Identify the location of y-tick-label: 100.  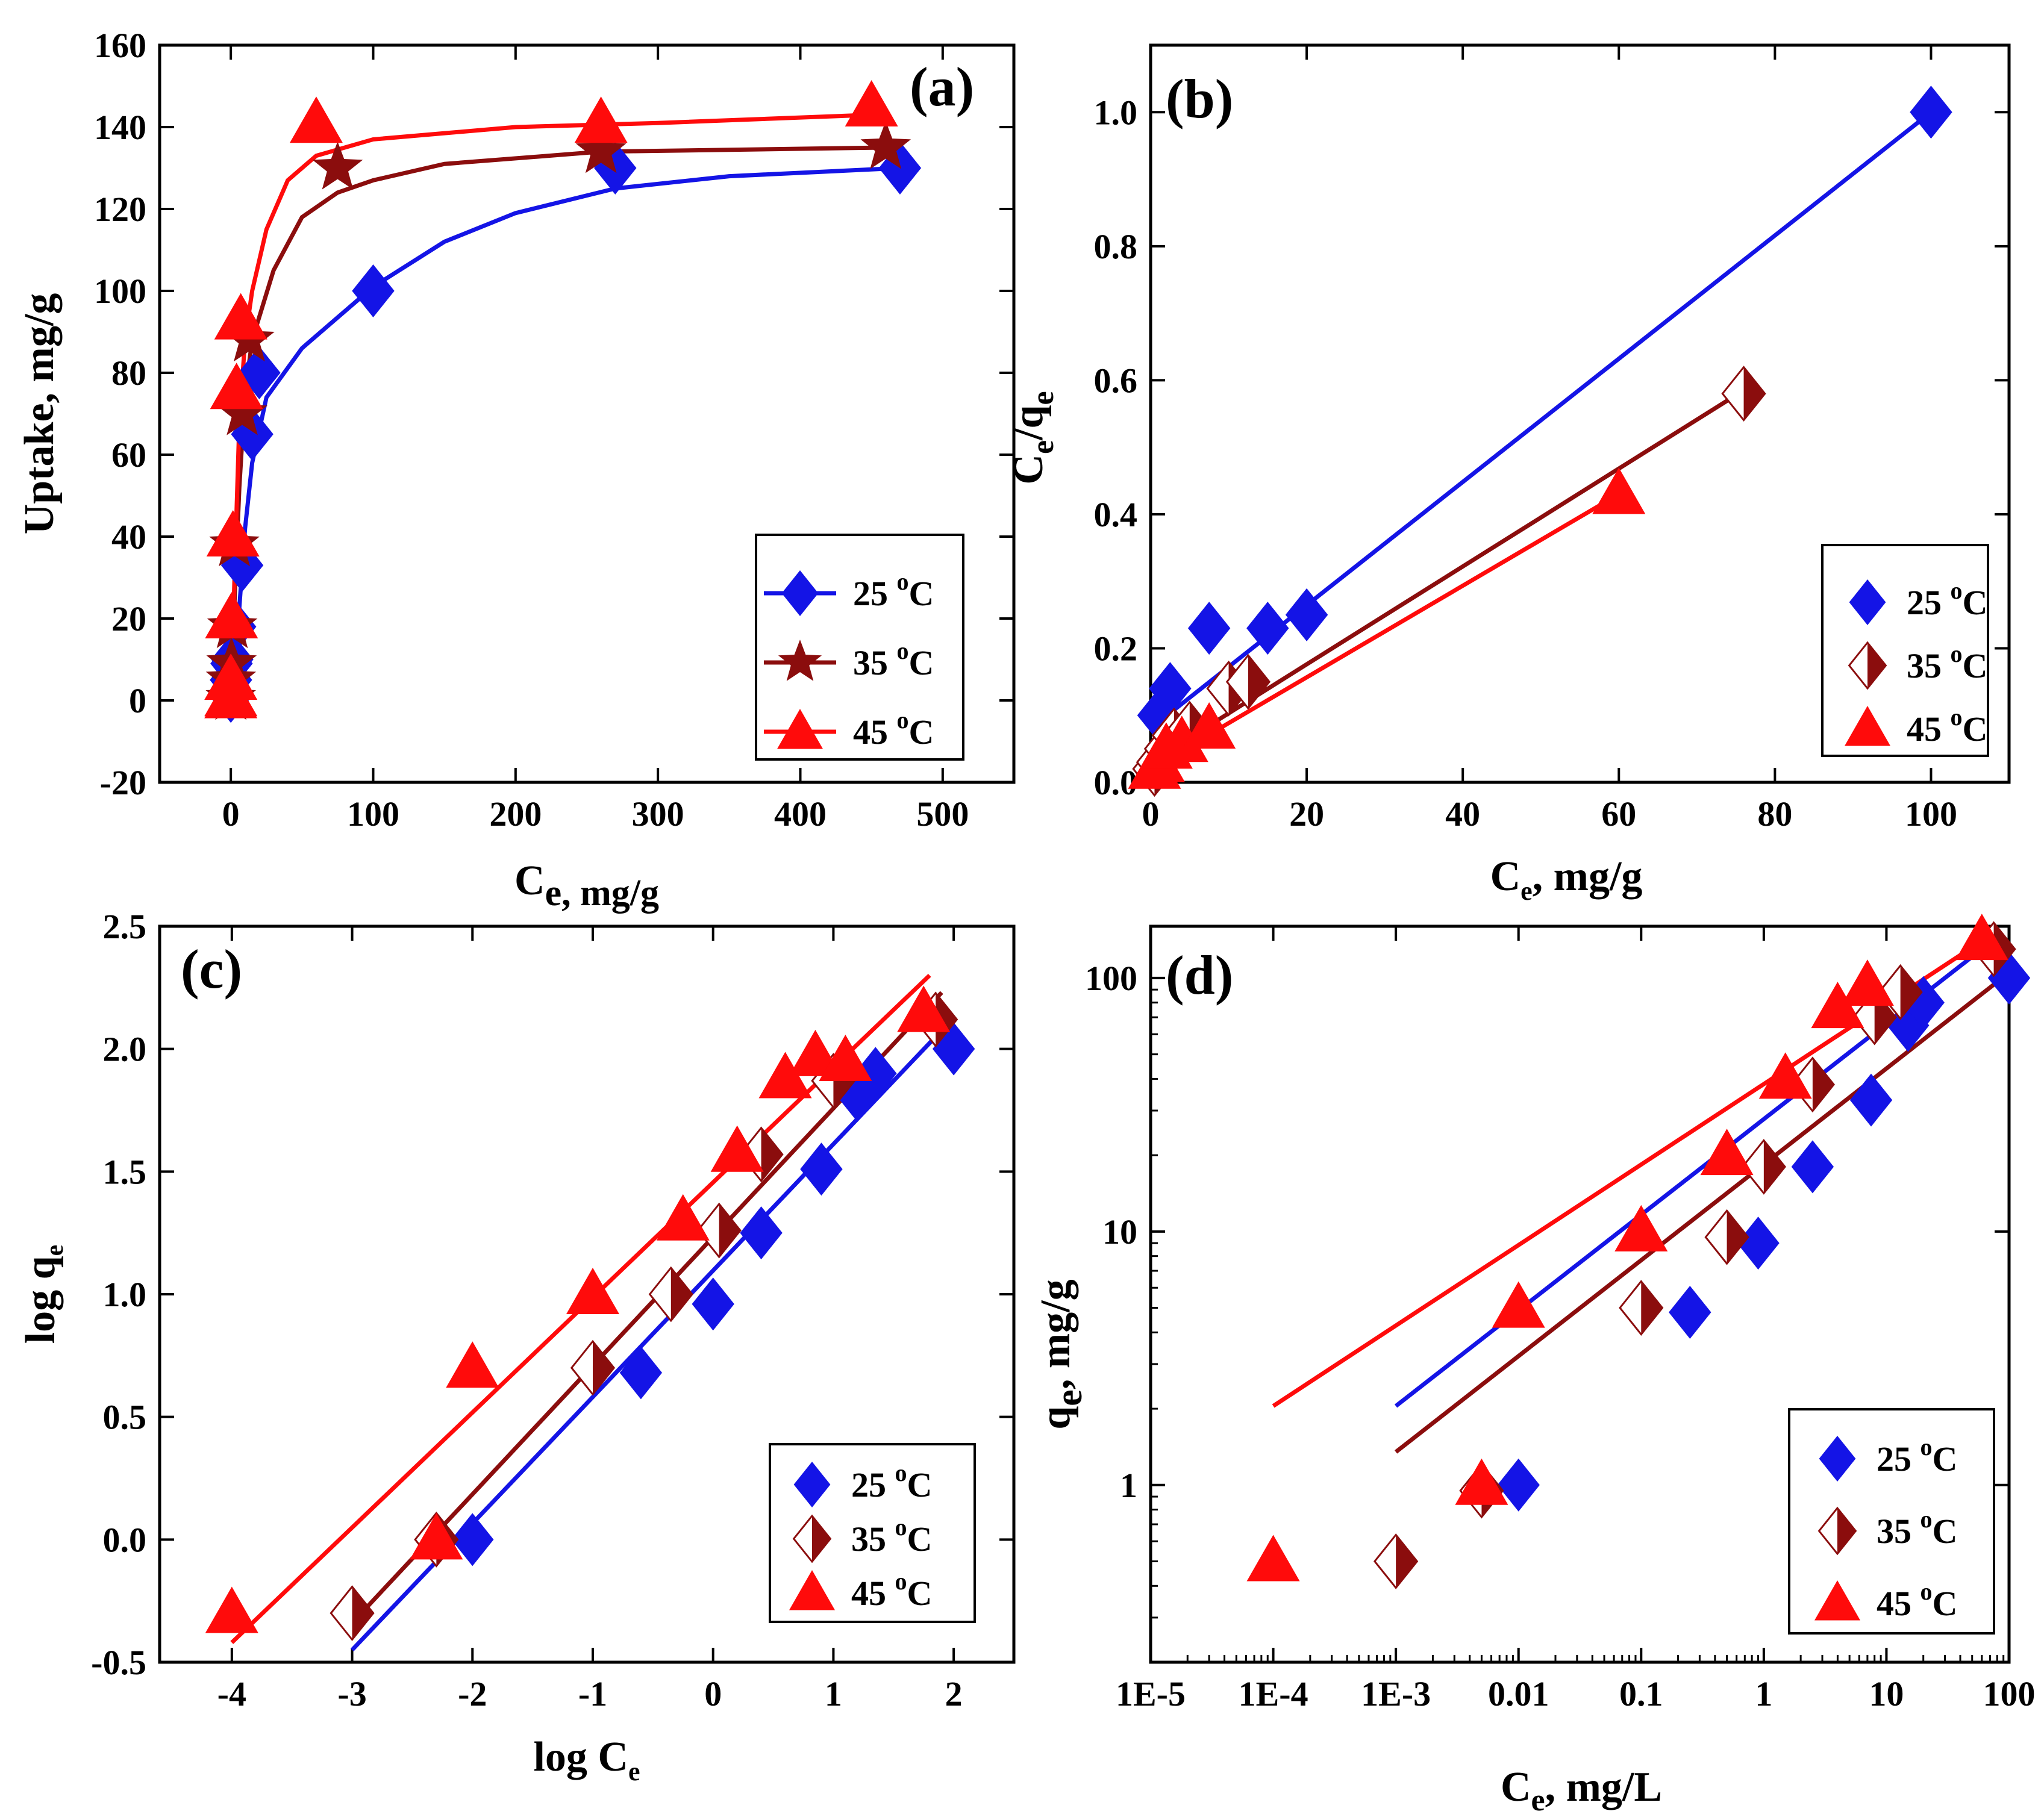
(1111, 978).